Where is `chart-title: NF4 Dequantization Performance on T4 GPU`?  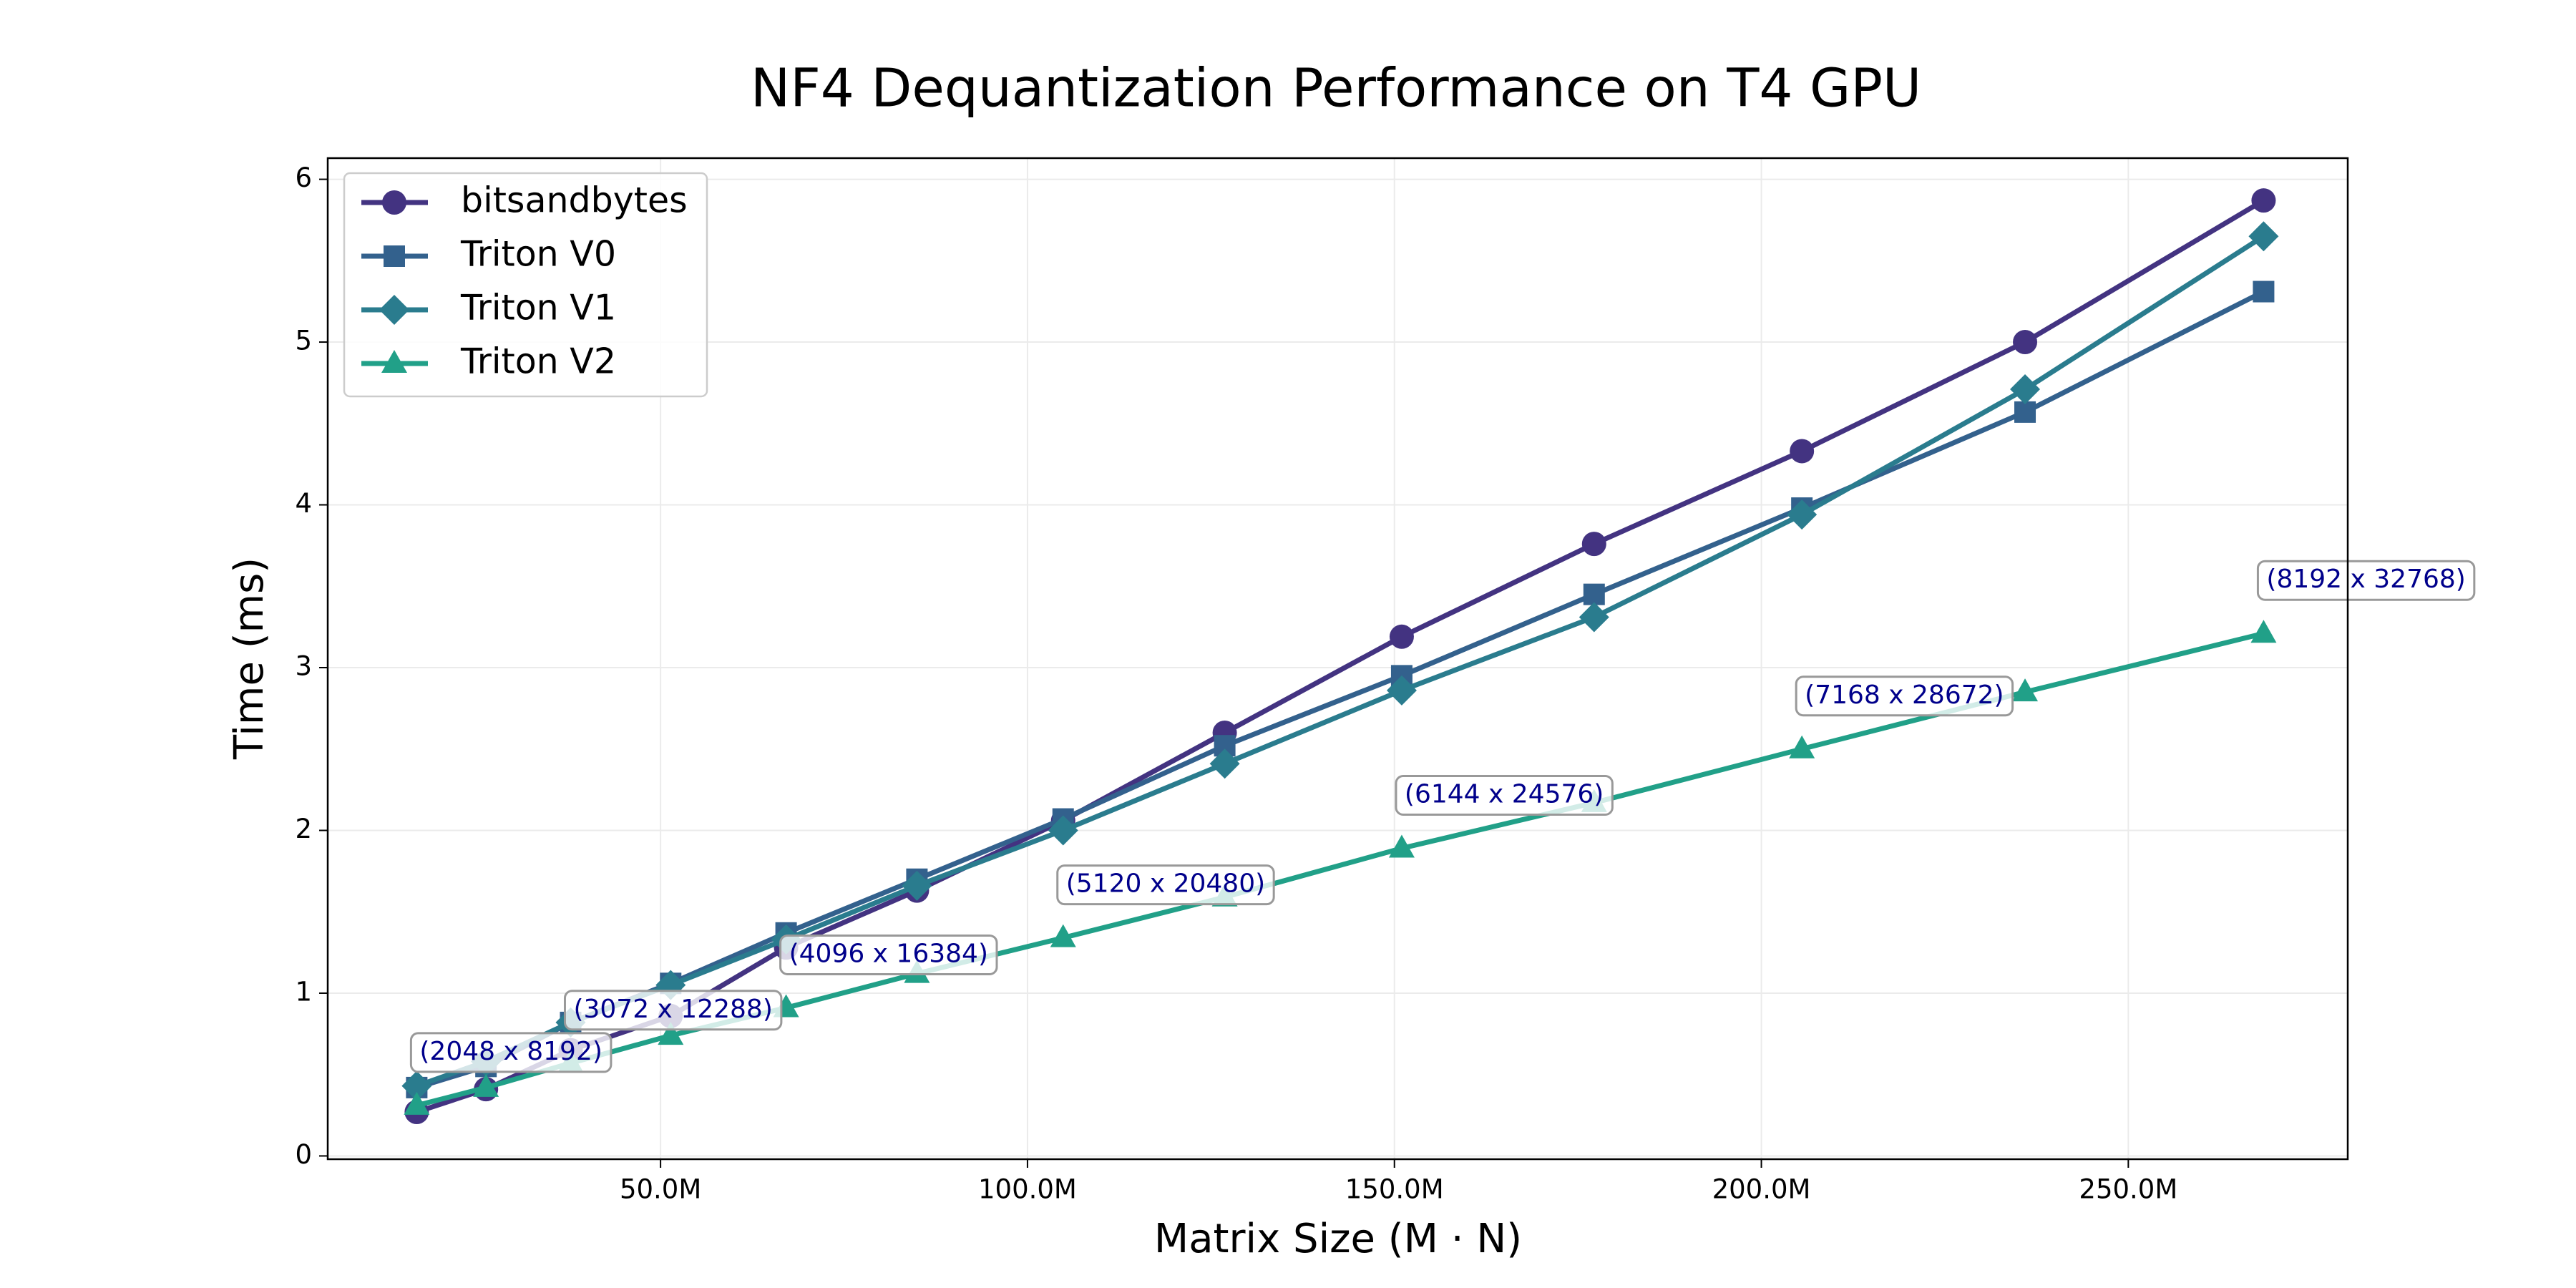 chart-title: NF4 Dequantization Performance on T4 GPU is located at coordinates (1336, 88).